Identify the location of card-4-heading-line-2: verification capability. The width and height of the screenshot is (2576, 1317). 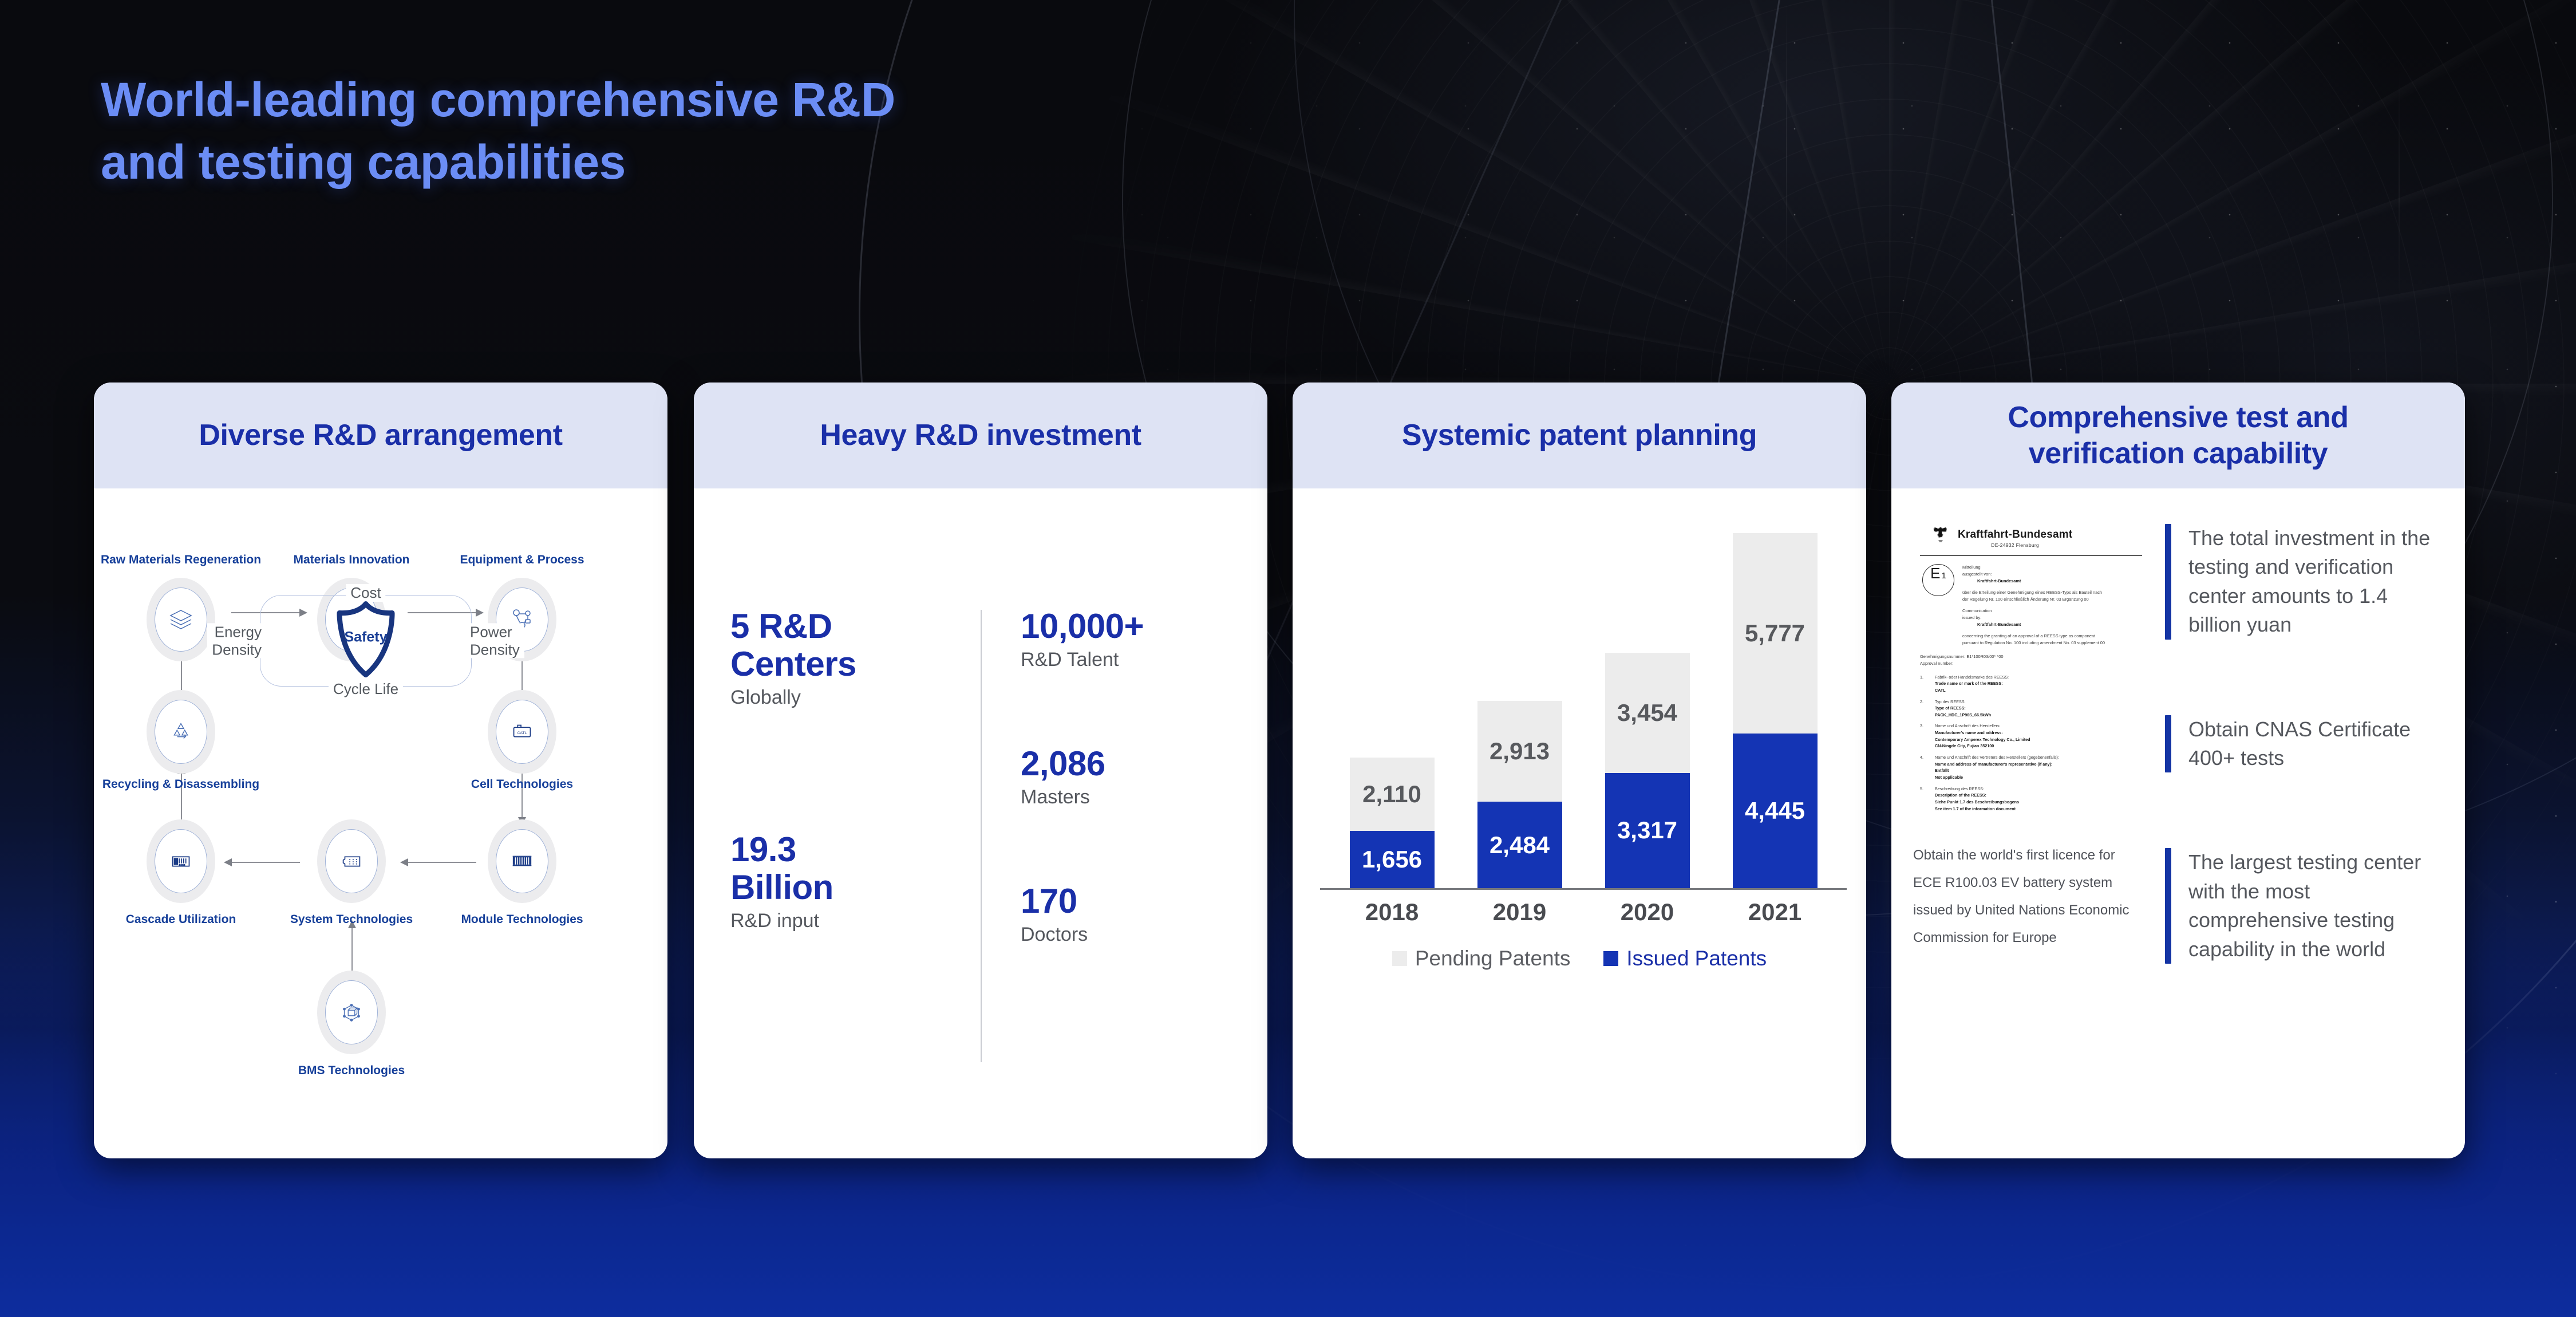
(2178, 453).